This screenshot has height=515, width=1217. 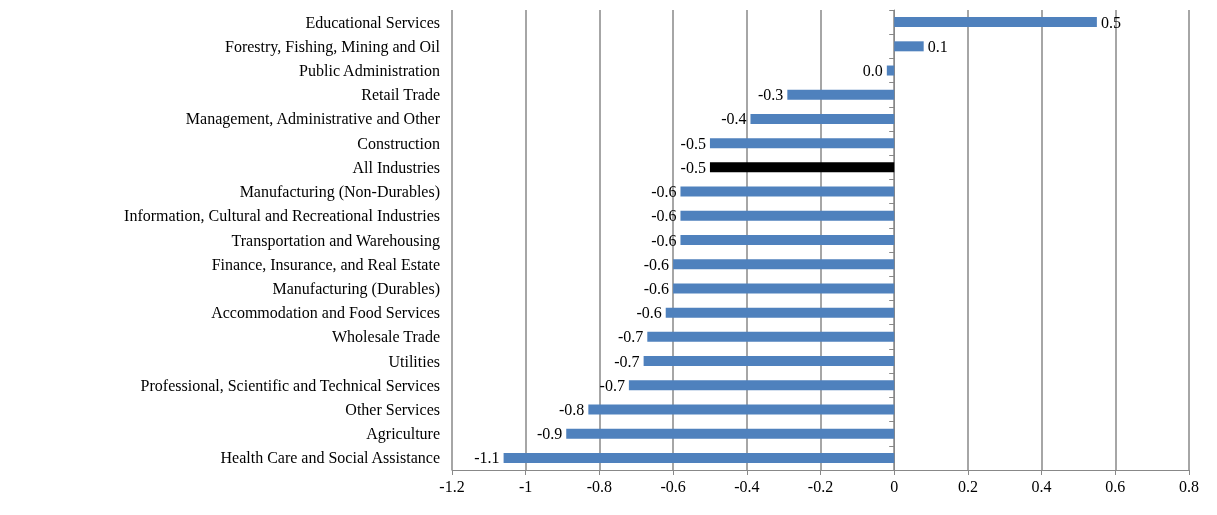 What do you see at coordinates (487, 458) in the screenshot?
I see `data-label: -1.1` at bounding box center [487, 458].